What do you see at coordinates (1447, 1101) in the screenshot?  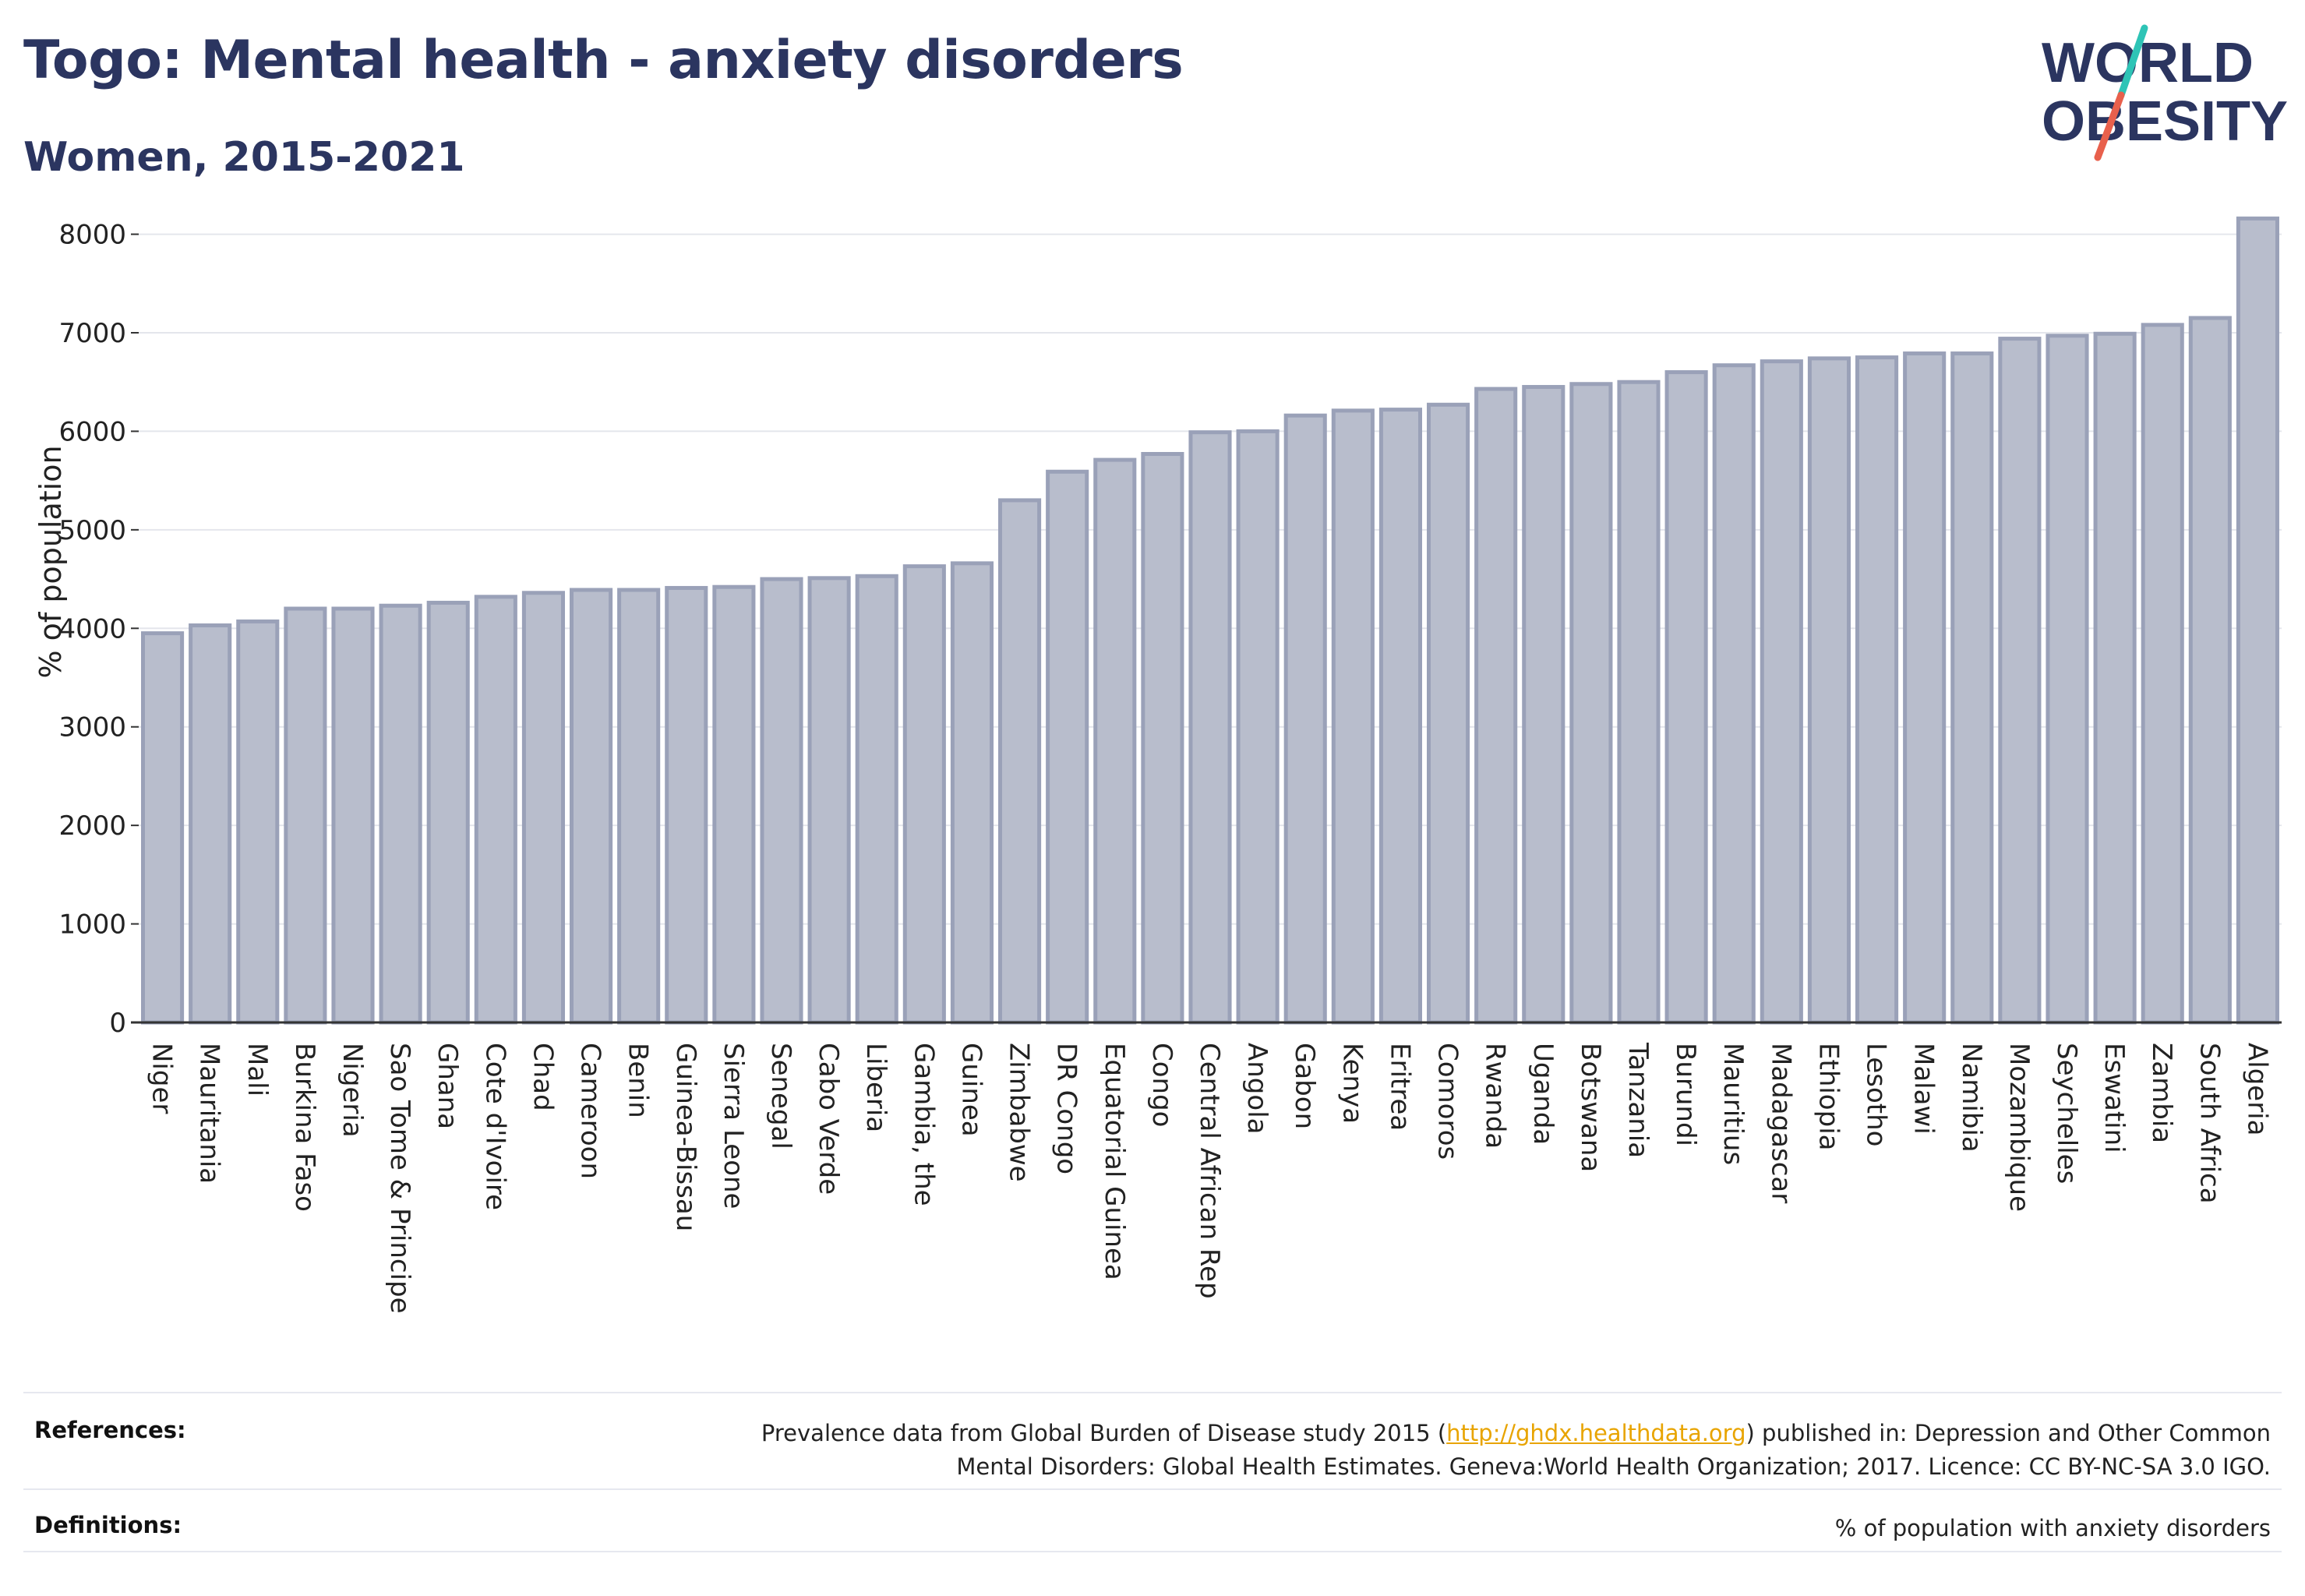 I see `category-label: Comoros` at bounding box center [1447, 1101].